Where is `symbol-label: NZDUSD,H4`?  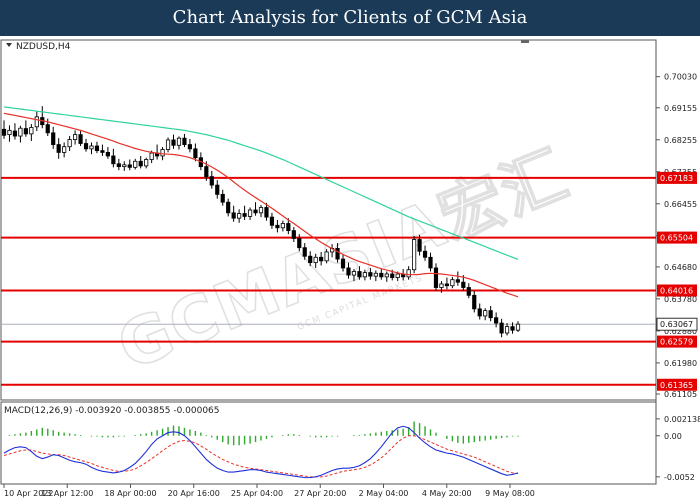
symbol-label: NZDUSD,H4 is located at coordinates (43, 47).